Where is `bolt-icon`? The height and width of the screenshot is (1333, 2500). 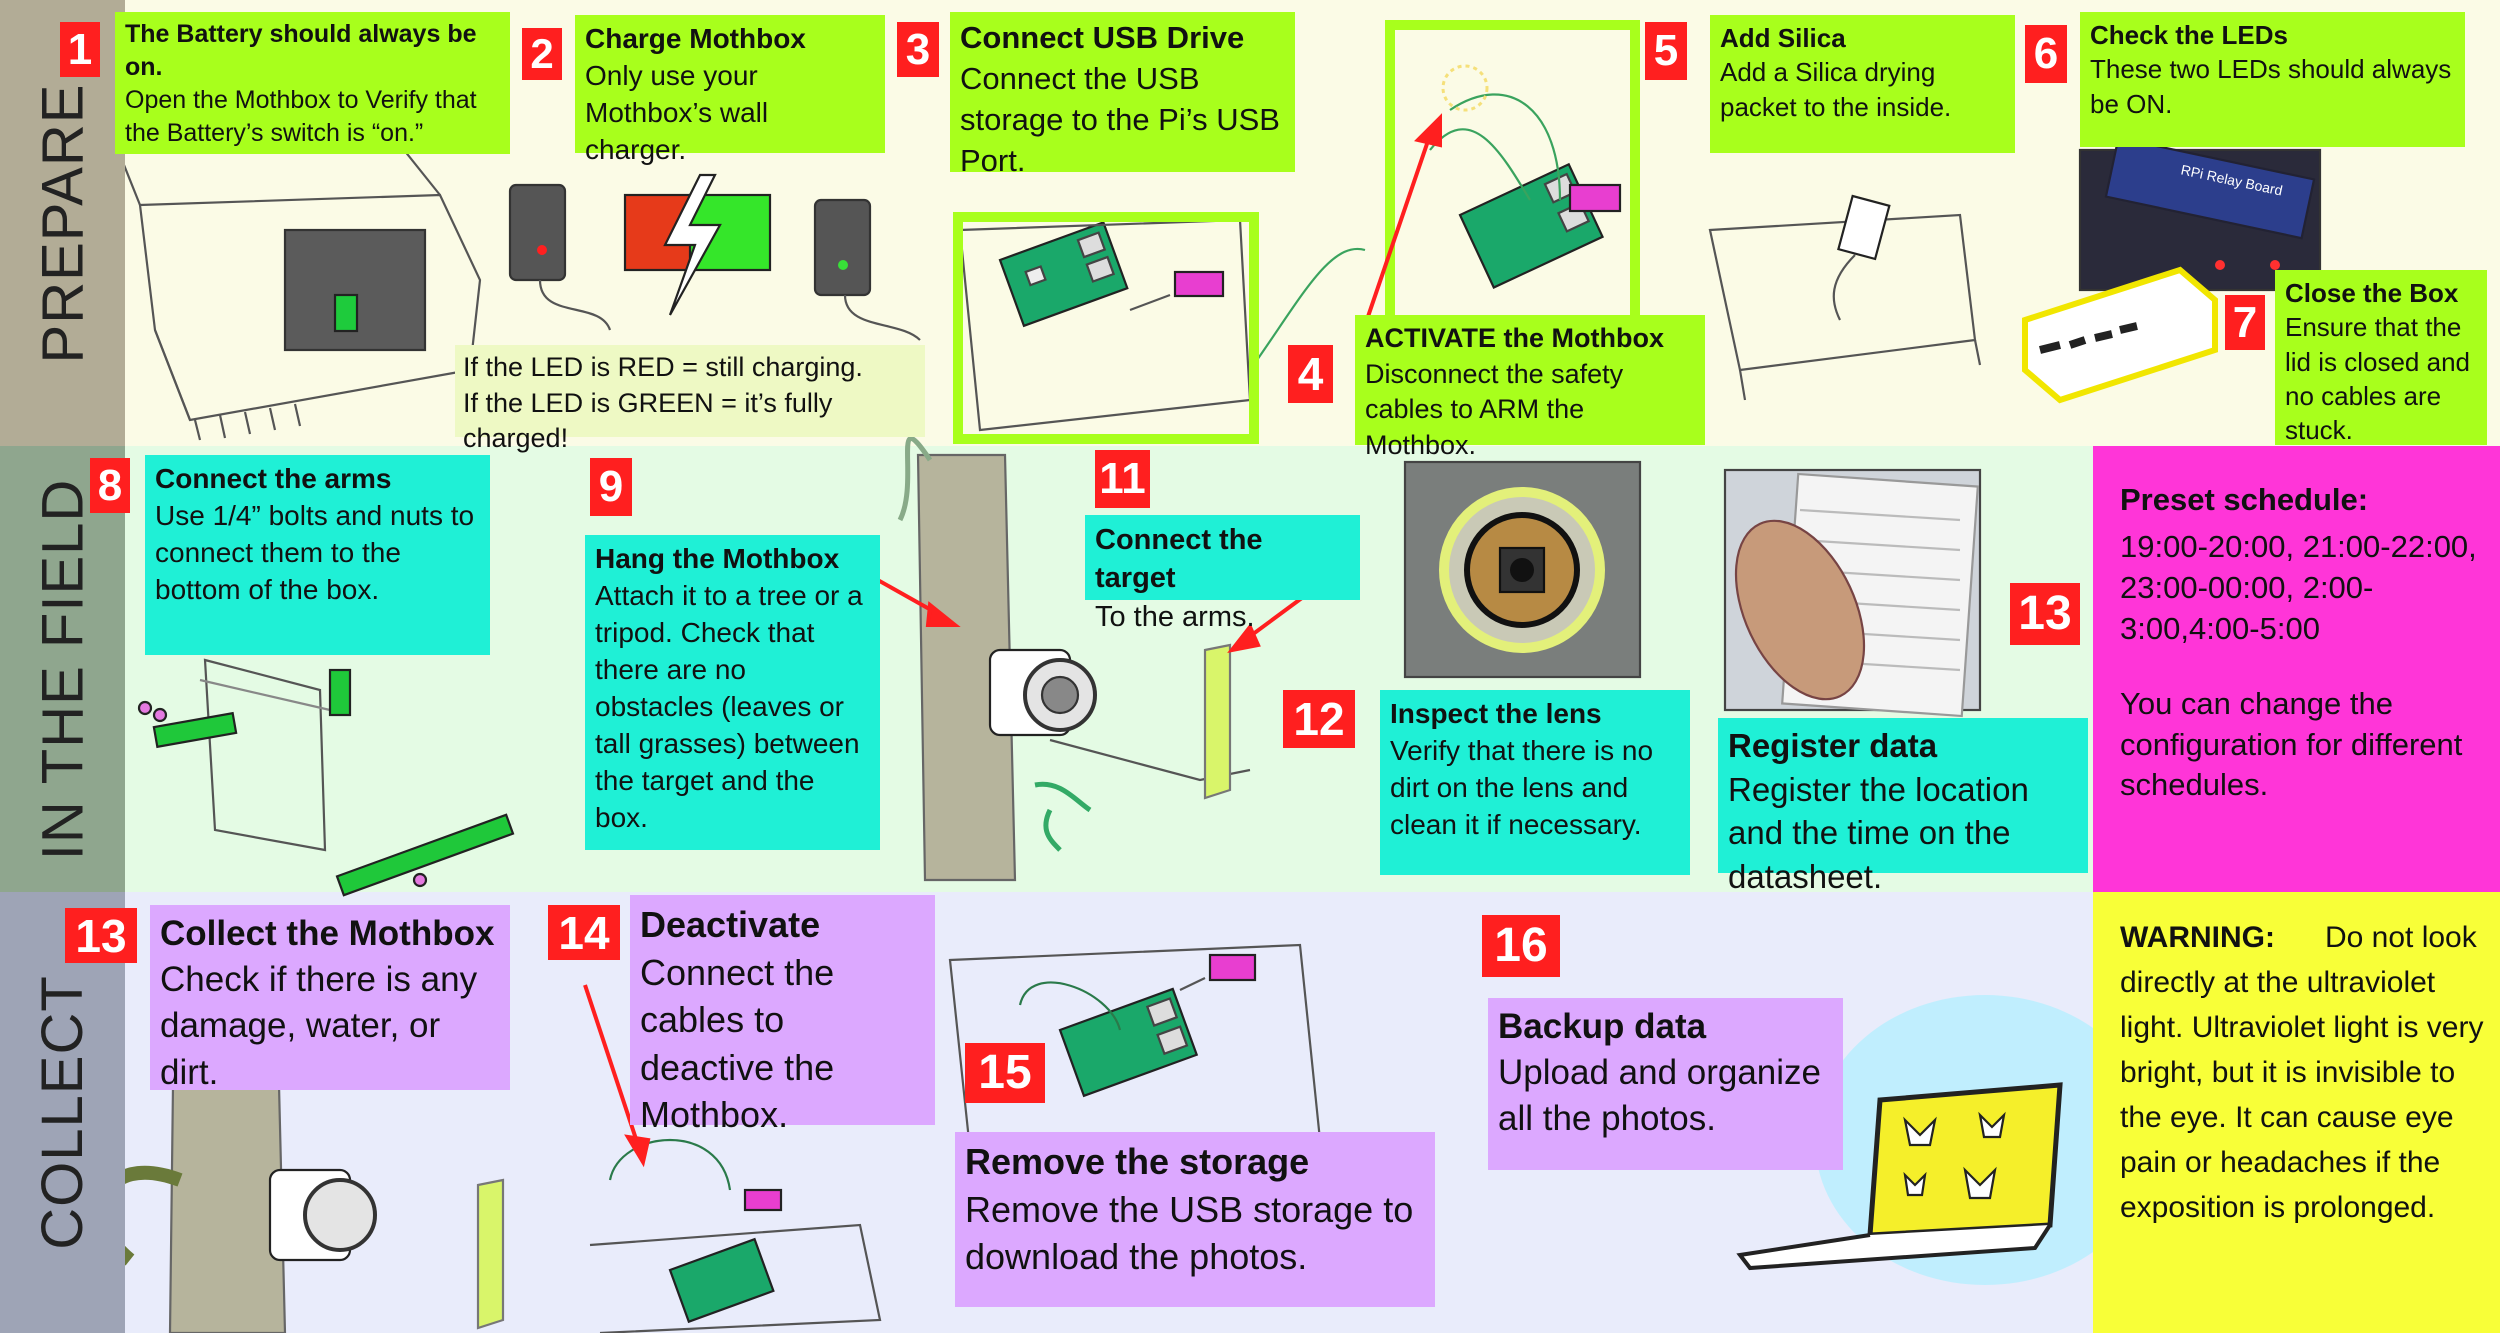
bolt-icon is located at coordinates (692, 244).